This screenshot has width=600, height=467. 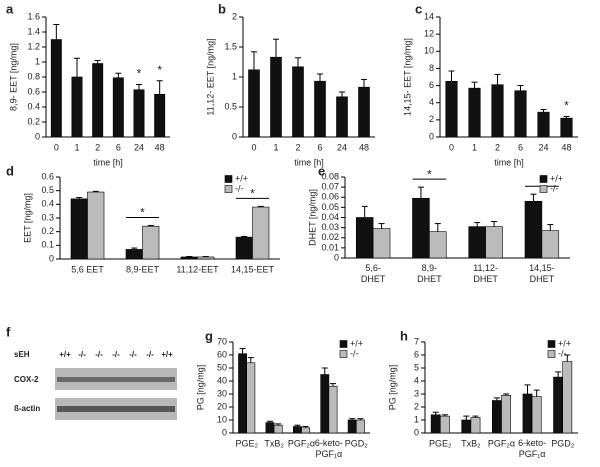 I want to click on panel-label: a, so click(x=10, y=8).